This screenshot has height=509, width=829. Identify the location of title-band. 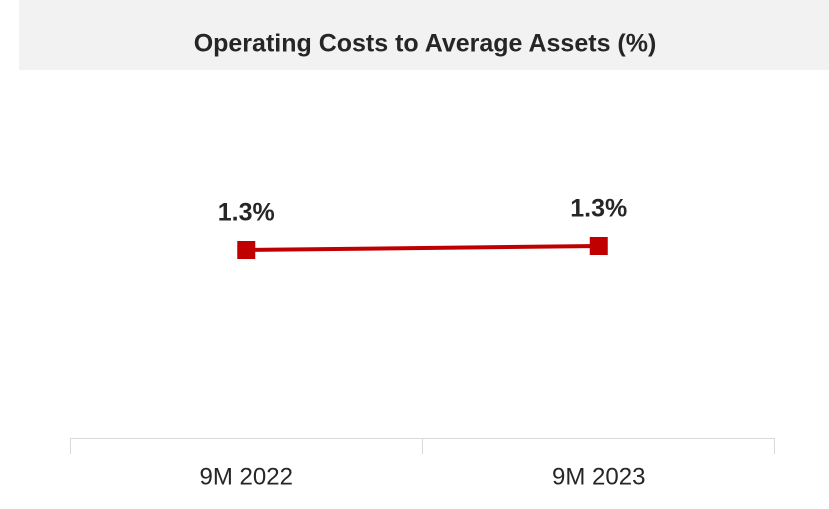
(424, 35).